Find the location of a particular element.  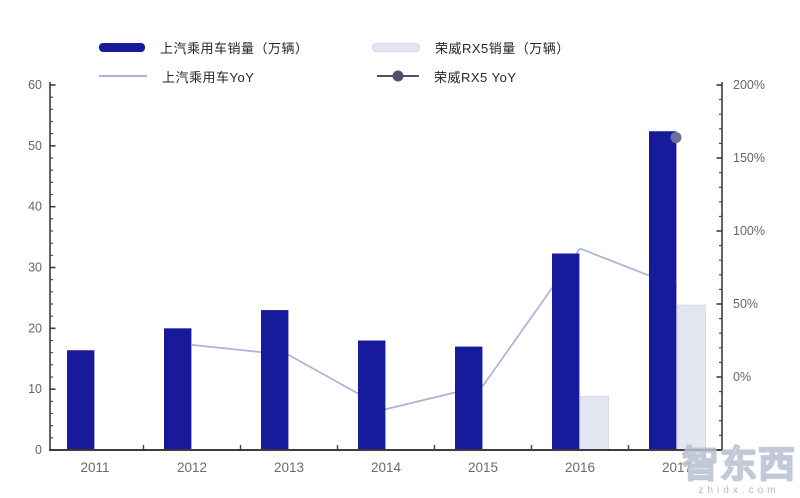

x-axis-label-2013: 2013 is located at coordinates (289, 467).